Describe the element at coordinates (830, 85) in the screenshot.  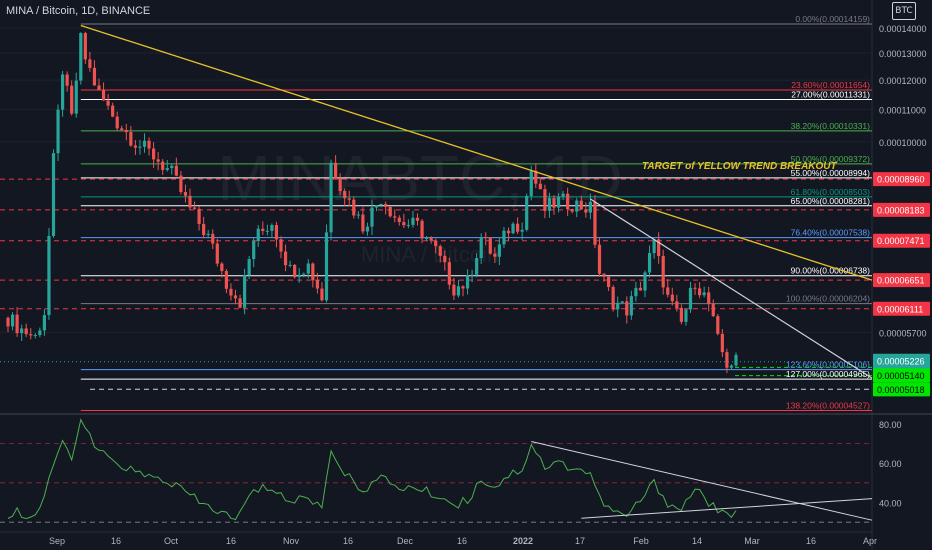
I see `fib-level-label: 23.60%(0.00011654)` at that location.